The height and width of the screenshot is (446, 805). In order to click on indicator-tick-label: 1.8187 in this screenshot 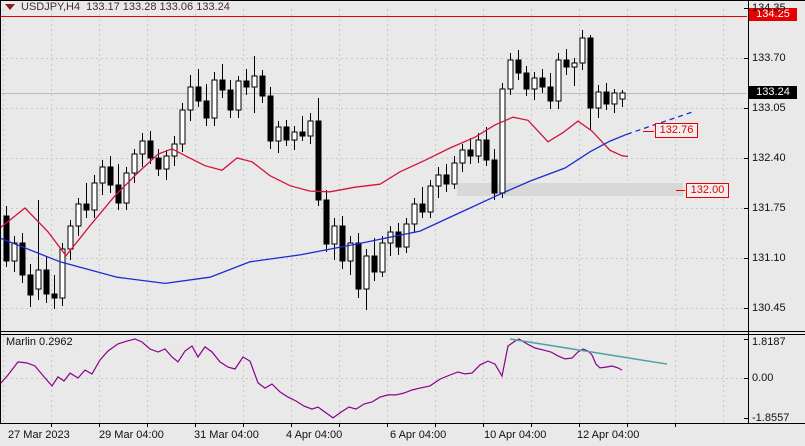, I will do `click(769, 342)`.